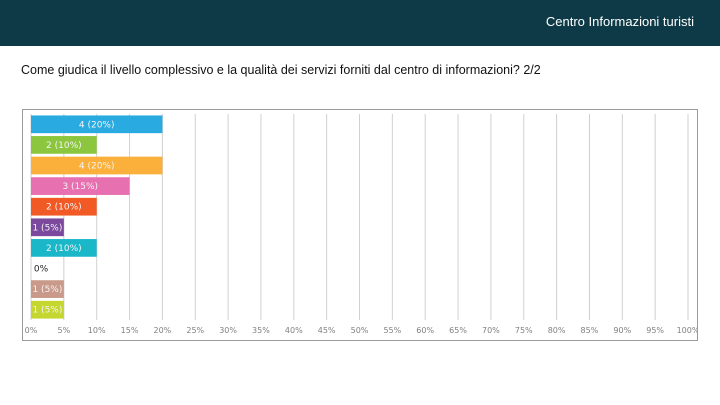 The width and height of the screenshot is (720, 405). What do you see at coordinates (458, 330) in the screenshot?
I see `x-tick-label: 65%` at bounding box center [458, 330].